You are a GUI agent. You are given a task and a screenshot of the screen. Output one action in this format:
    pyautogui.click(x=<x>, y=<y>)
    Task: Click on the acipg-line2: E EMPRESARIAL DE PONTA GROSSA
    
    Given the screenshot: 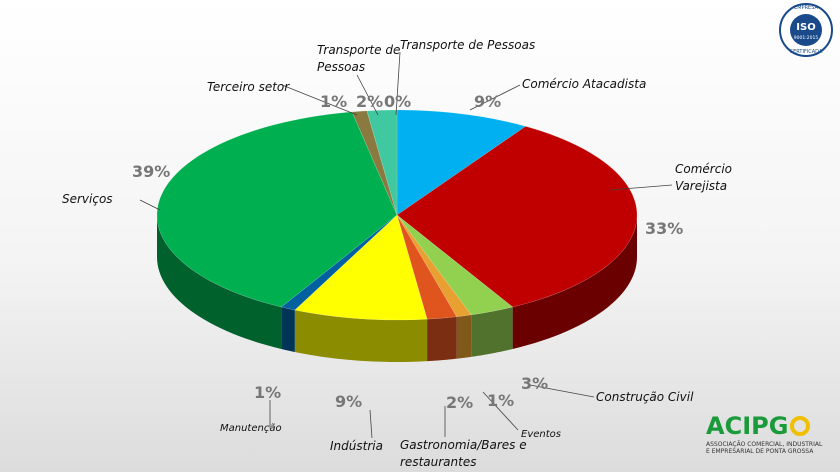 What is the action you would take?
    pyautogui.click(x=760, y=451)
    